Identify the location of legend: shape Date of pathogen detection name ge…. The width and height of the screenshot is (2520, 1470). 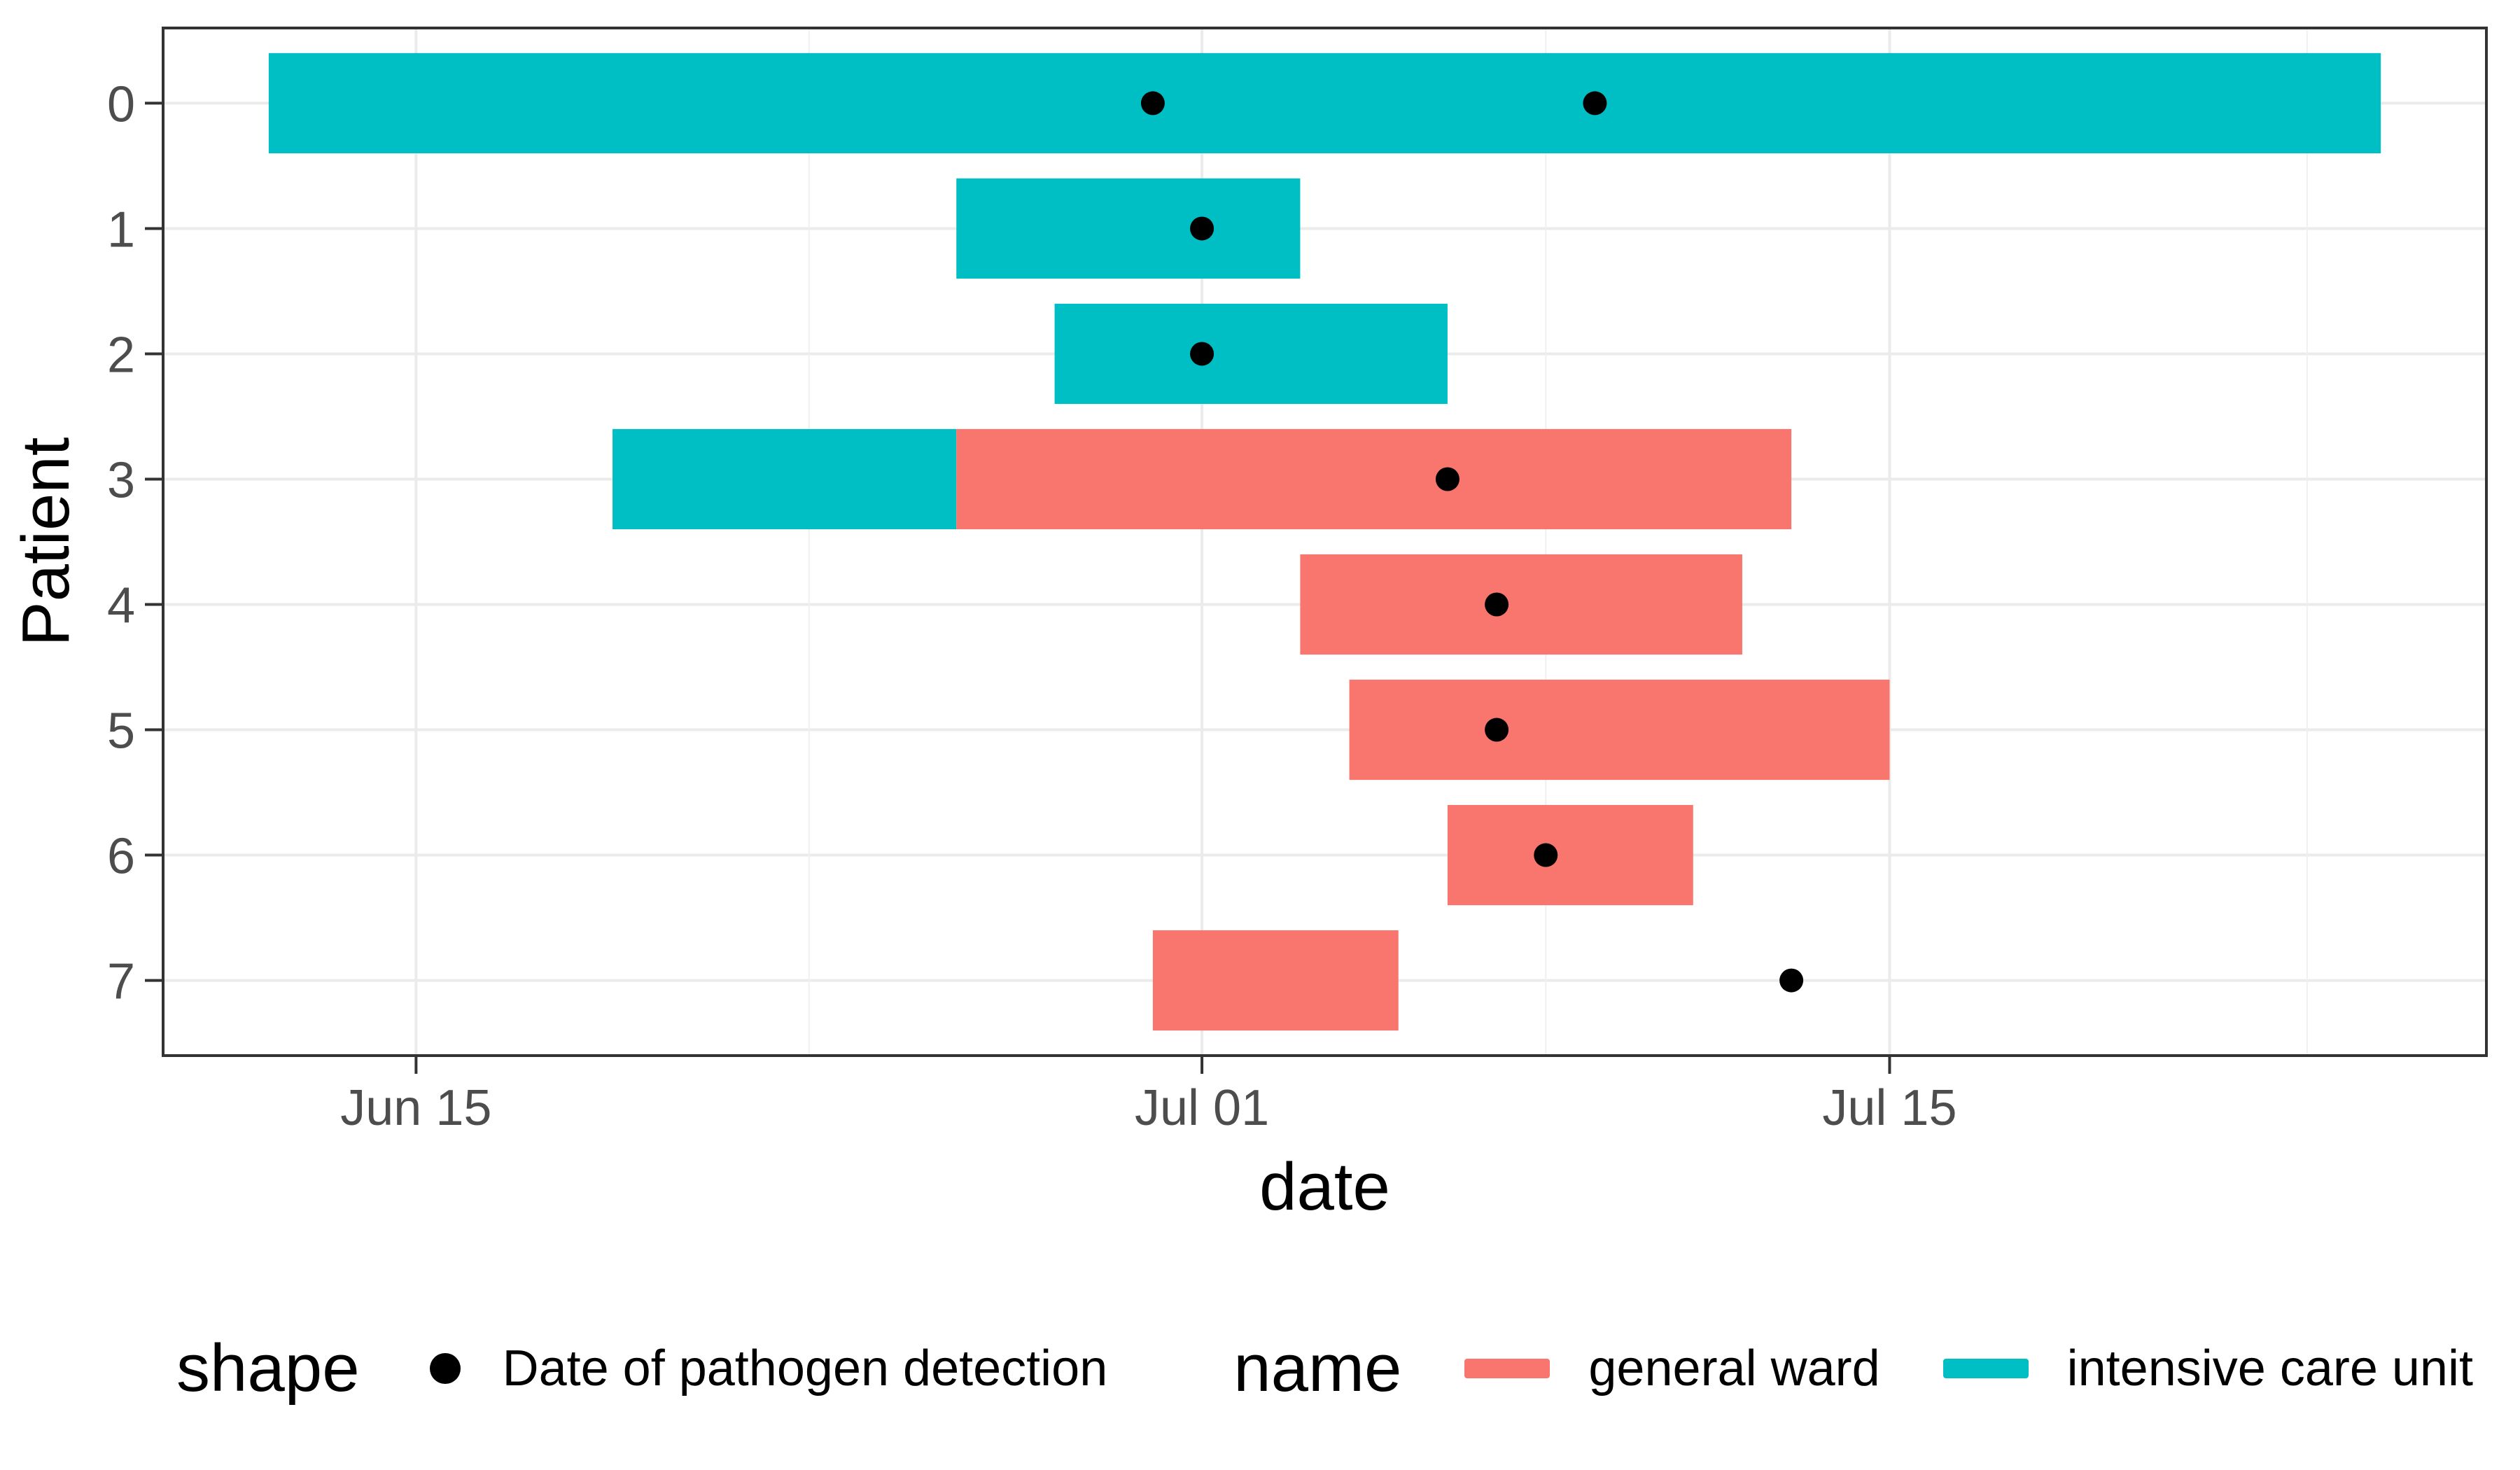
(1324, 1368).